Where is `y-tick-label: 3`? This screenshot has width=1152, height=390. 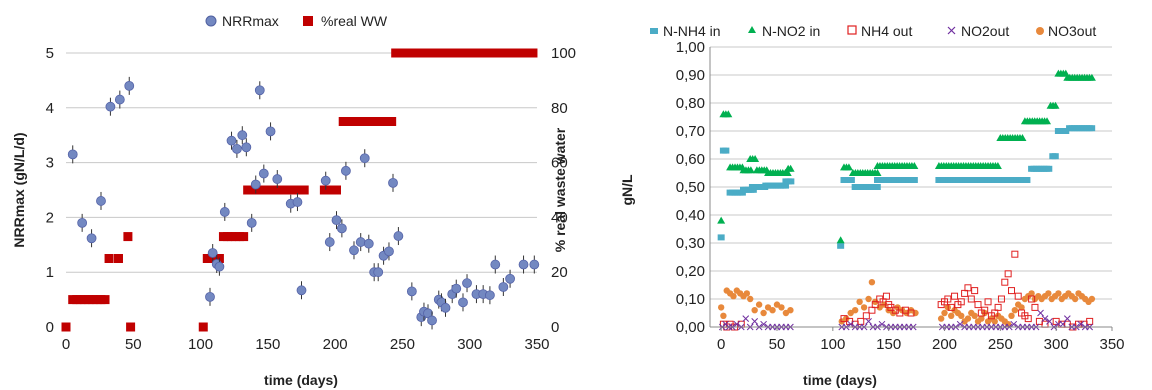
y-tick-label: 3 is located at coordinates (50, 163).